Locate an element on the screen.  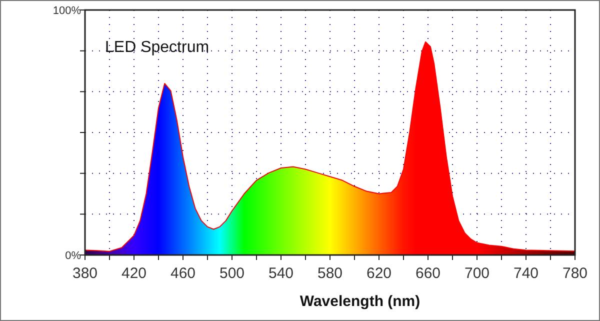
x-tick-label: 660 is located at coordinates (428, 273).